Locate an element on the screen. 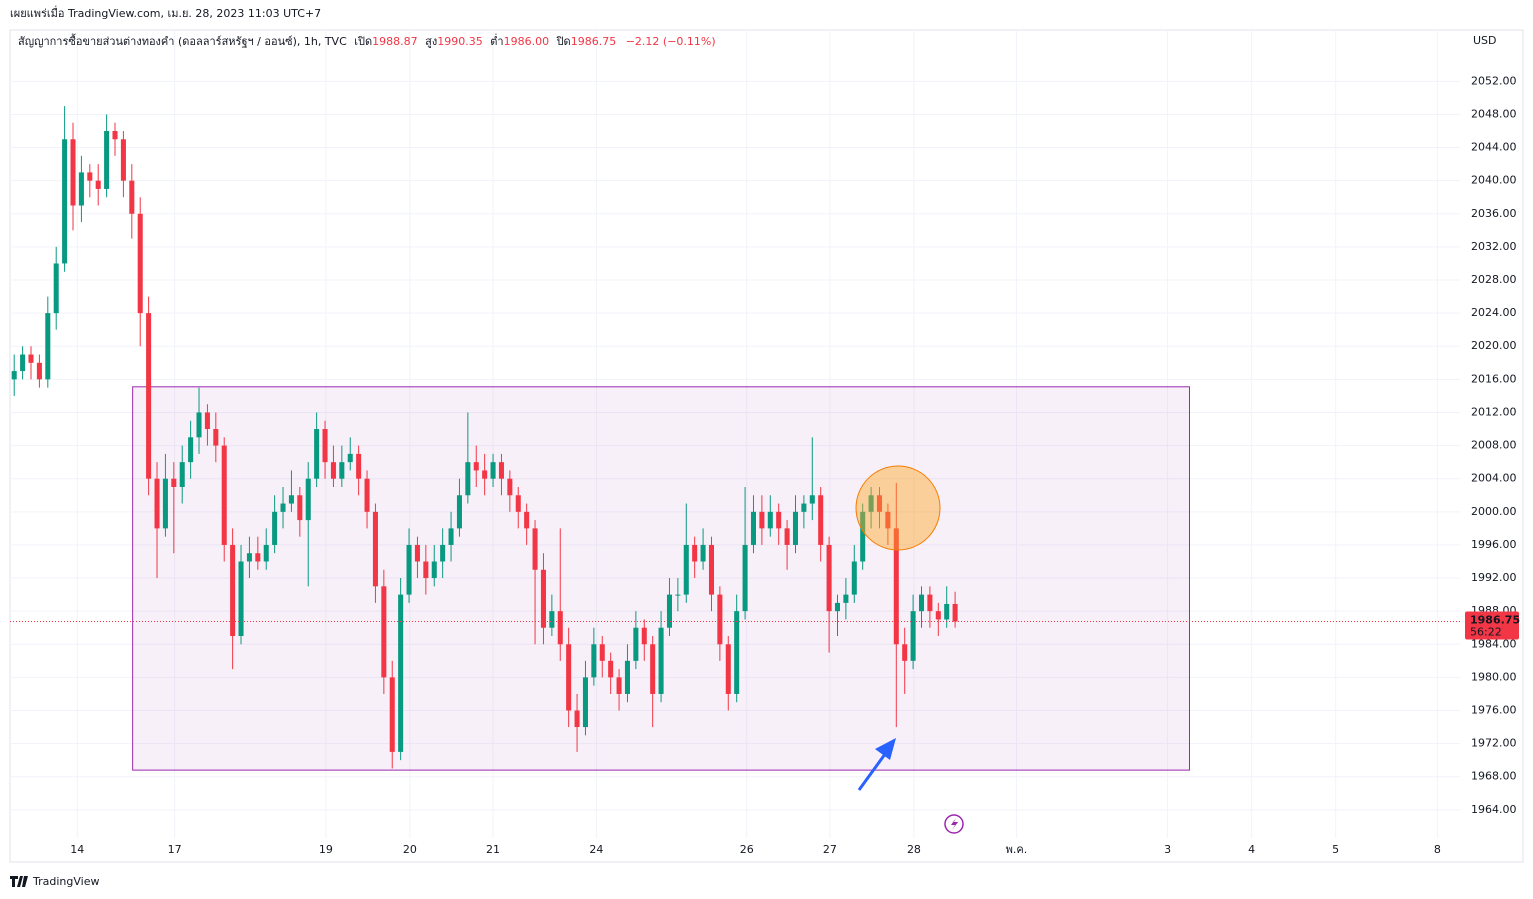  y-tick-label: 2040.00 is located at coordinates (1494, 180).